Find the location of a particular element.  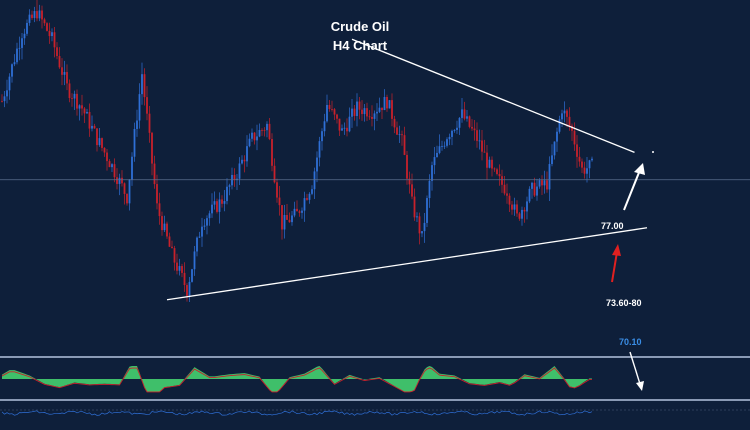

projection-arrow-head-icon is located at coordinates (639, 169).